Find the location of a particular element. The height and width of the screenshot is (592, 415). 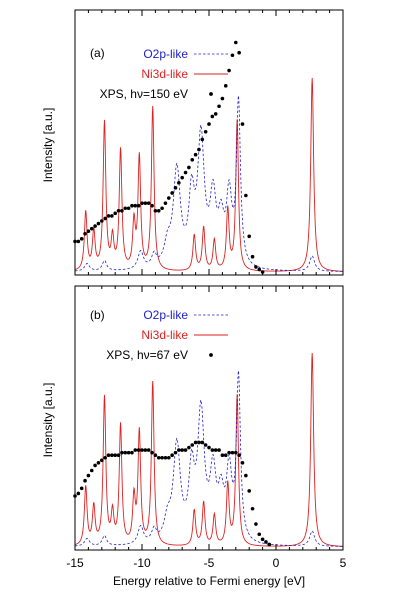

panel-b-legend-ni3d-label: Ni3d-like is located at coordinates (164, 335).